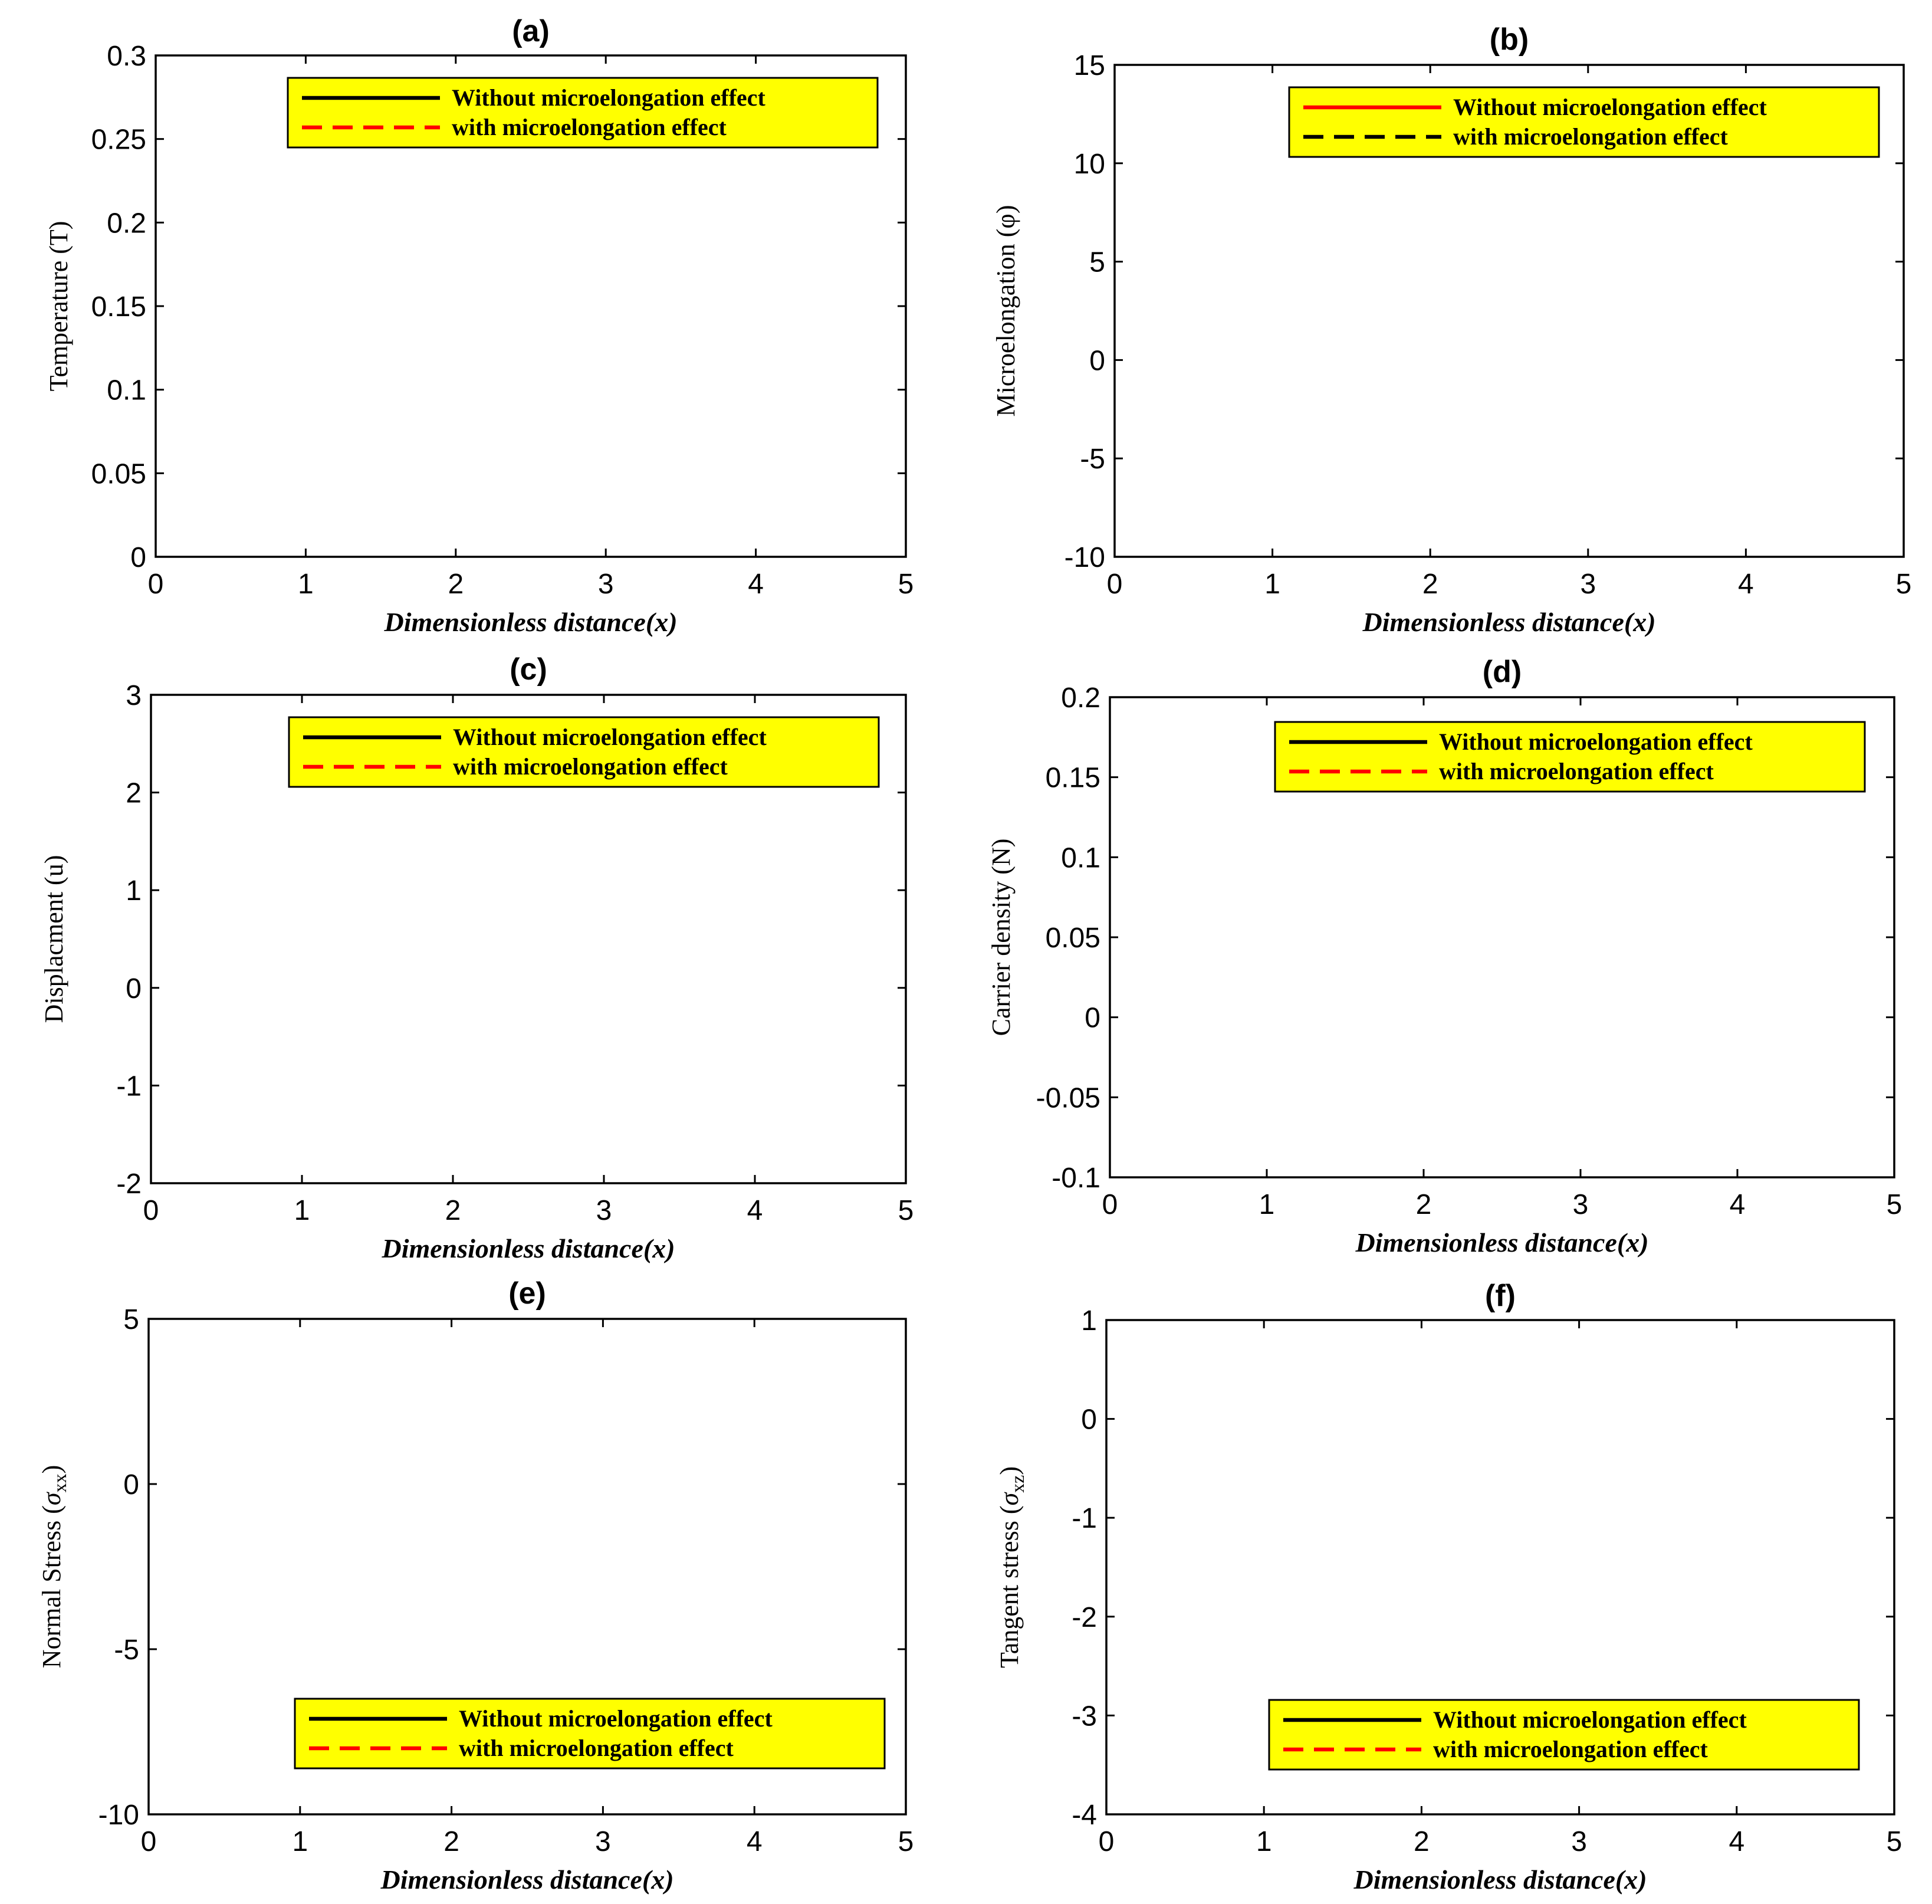 The height and width of the screenshot is (1904, 1932). I want to click on y-tick-label: 0.25, so click(118, 140).